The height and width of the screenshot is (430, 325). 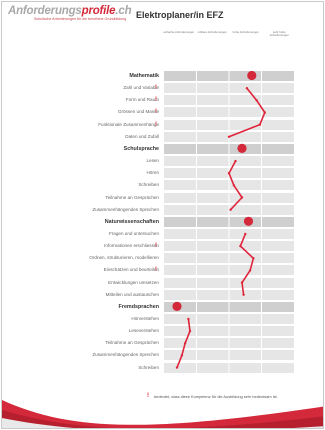 I want to click on competence-row: Hörverstehen, so click(x=160, y=319).